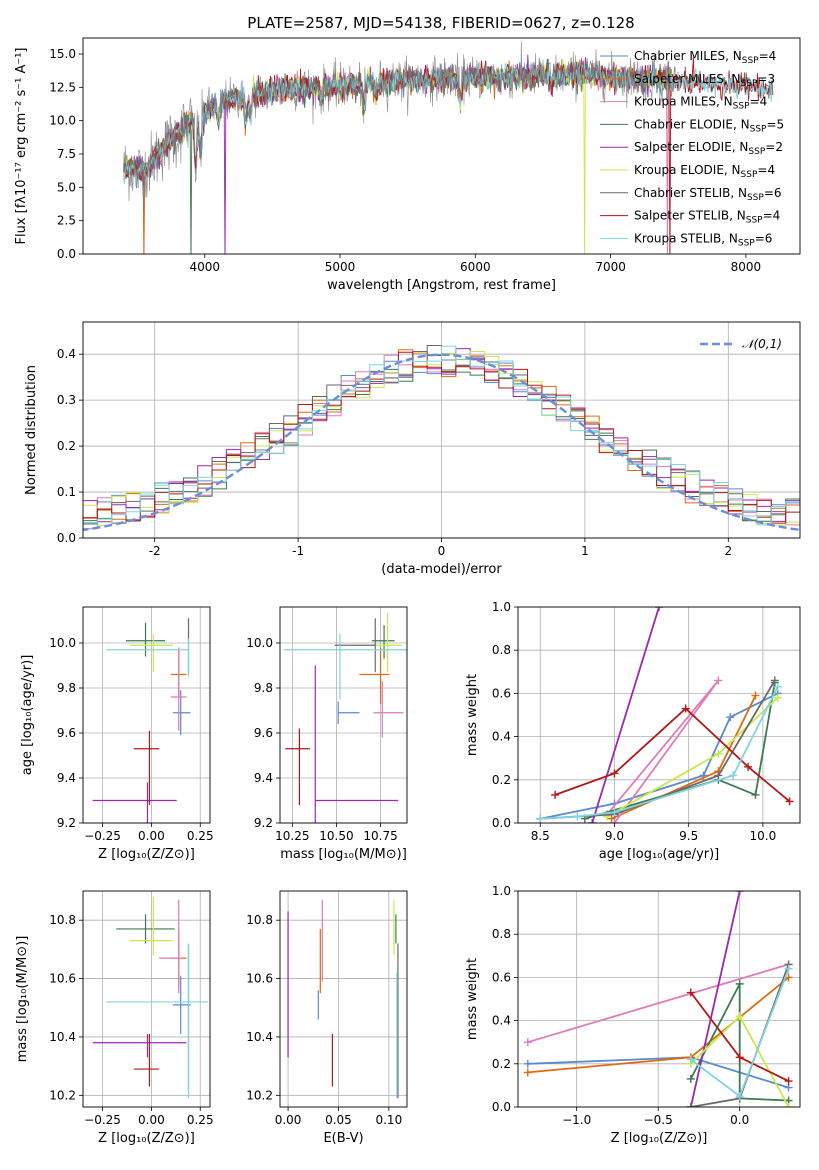 The image size is (819, 1170). I want to click on x-tick-label: 9.0, so click(614, 836).